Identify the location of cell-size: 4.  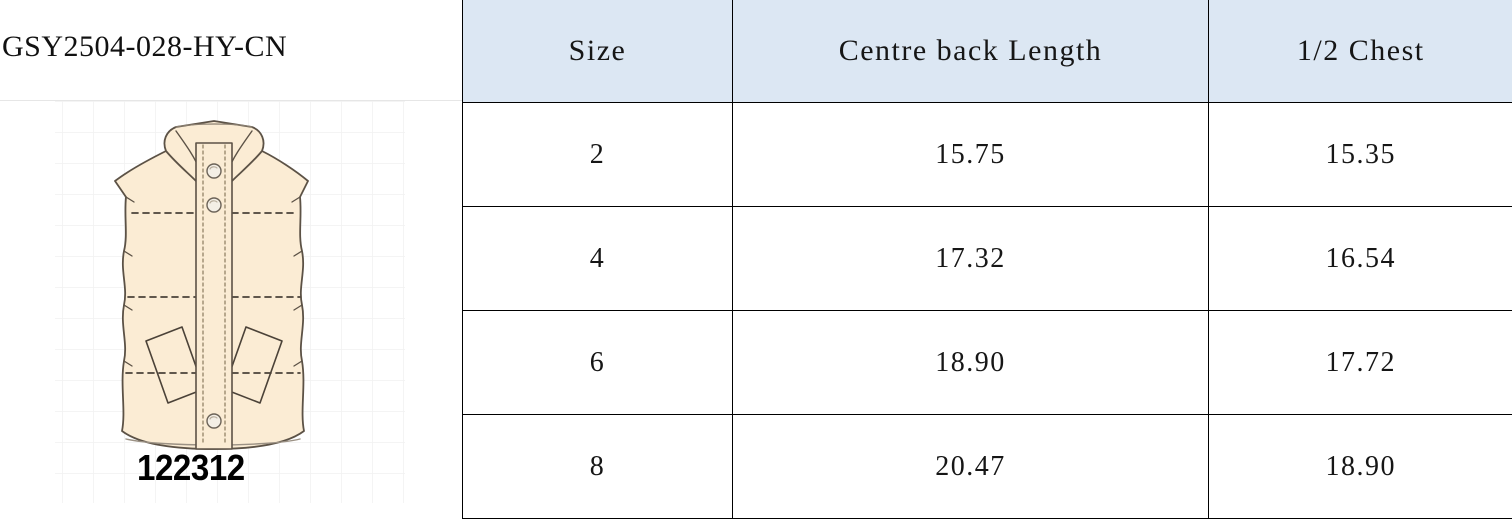
(598, 259).